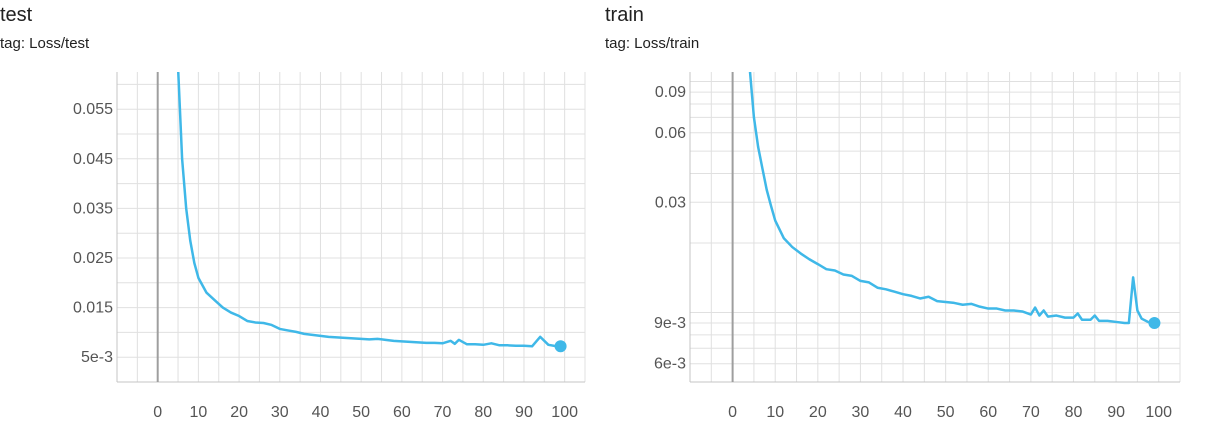 This screenshot has width=1209, height=430. I want to click on y-tick-label: 9e-3, so click(670, 323).